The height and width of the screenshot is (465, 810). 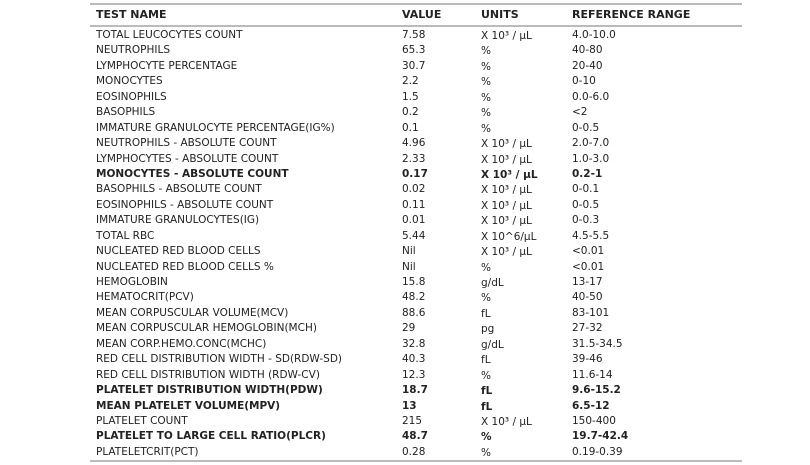 I want to click on test-value: 7.58, so click(x=414, y=35).